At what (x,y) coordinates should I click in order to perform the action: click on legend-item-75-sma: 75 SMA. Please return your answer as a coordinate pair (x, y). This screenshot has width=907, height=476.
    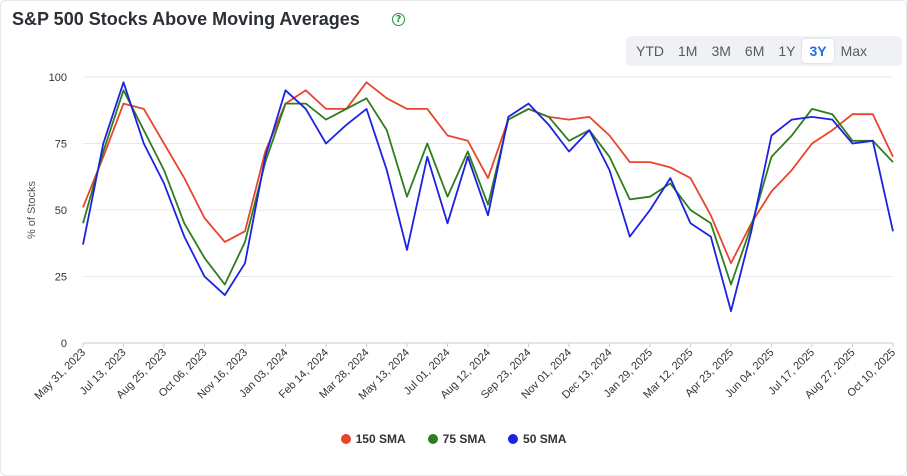
    Looking at the image, I should click on (457, 439).